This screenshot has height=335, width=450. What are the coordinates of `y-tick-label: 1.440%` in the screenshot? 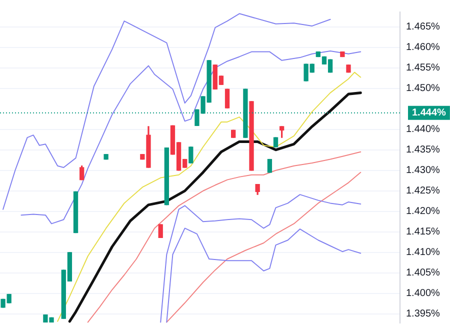 It's located at (423, 130).